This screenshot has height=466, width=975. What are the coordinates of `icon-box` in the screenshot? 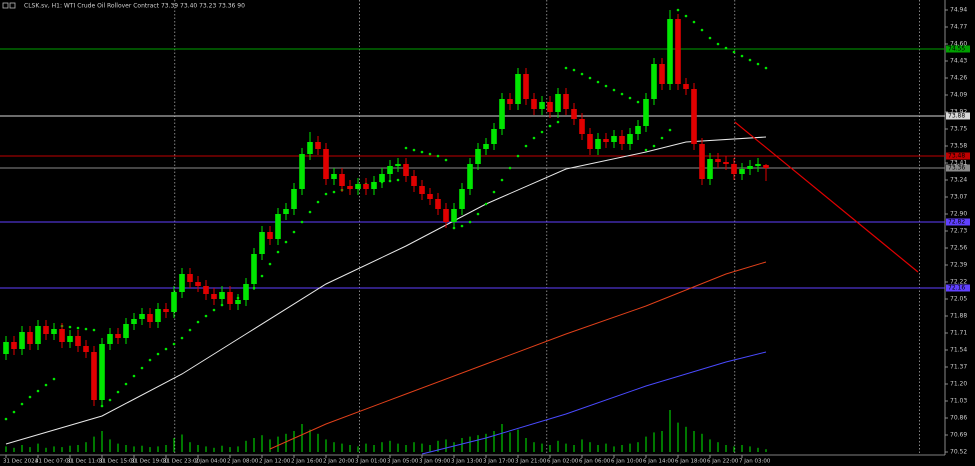 It's located at (5, 5).